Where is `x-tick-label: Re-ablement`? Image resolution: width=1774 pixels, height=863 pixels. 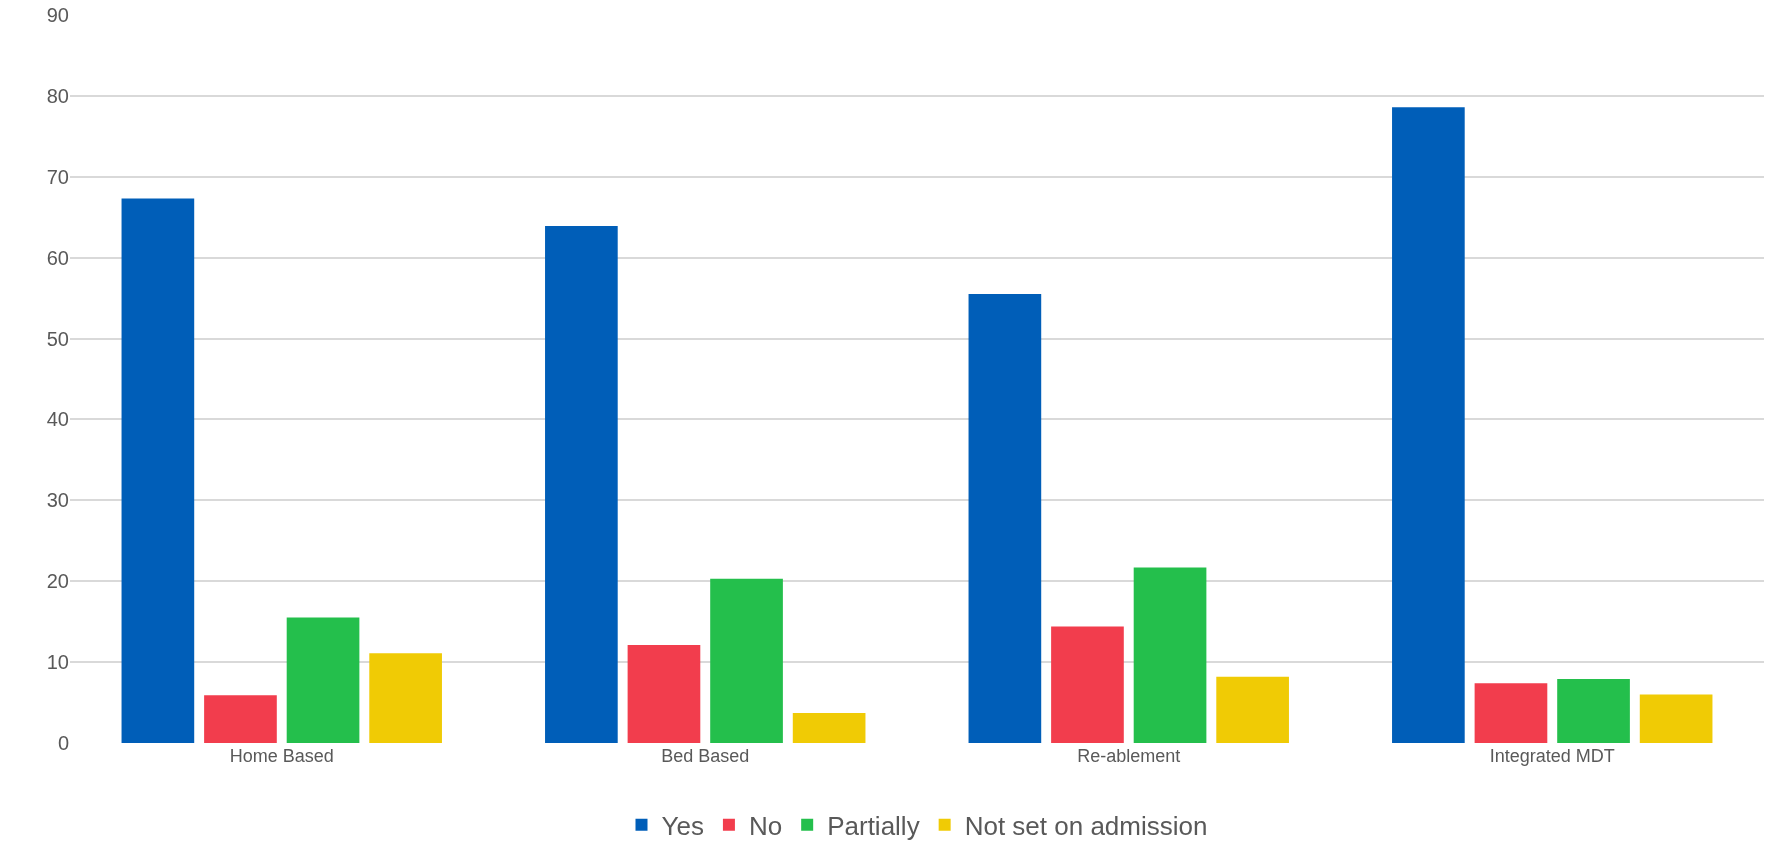
x-tick-label: Re-ablement is located at coordinates (1129, 756).